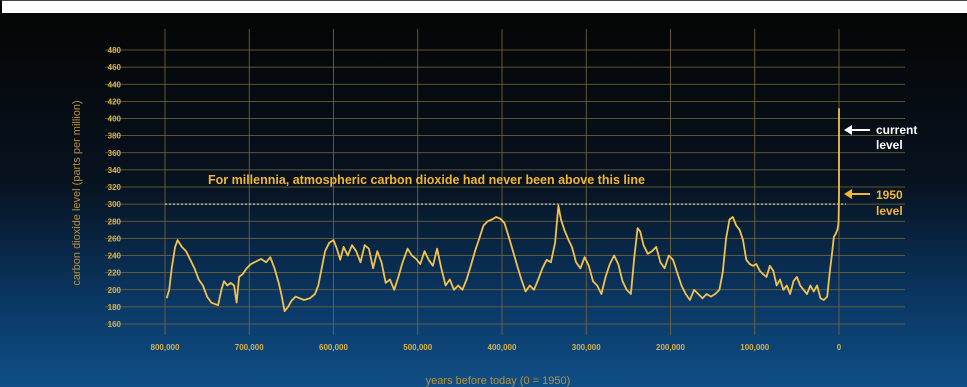 Image resolution: width=967 pixels, height=387 pixels. What do you see at coordinates (839, 347) in the screenshot?
I see `x-tick-label: 0` at bounding box center [839, 347].